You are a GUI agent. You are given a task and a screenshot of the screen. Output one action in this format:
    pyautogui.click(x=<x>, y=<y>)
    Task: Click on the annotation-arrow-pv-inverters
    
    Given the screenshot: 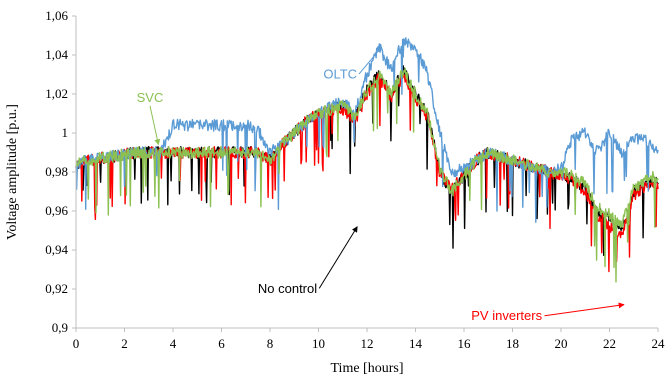 What is the action you would take?
    pyautogui.click(x=584, y=309)
    